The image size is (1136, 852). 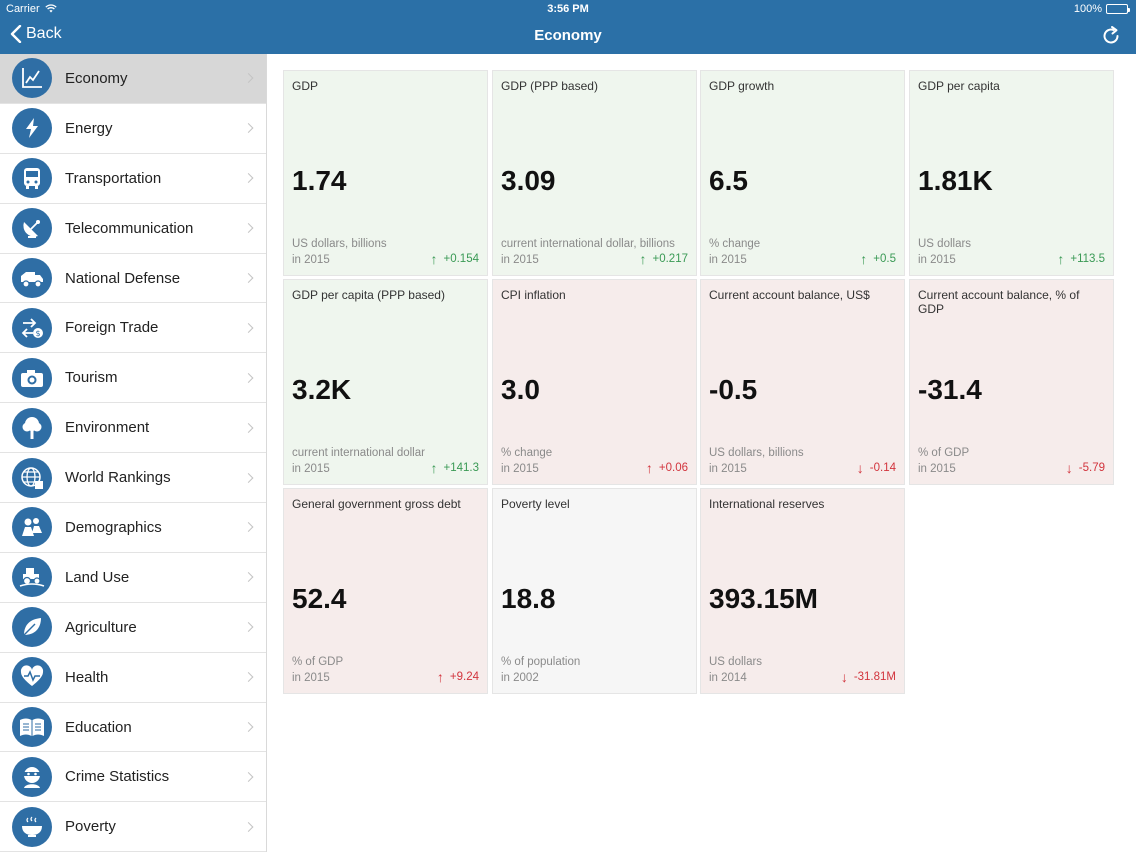 I want to click on sidebar-item-label: Tourism, so click(x=91, y=378).